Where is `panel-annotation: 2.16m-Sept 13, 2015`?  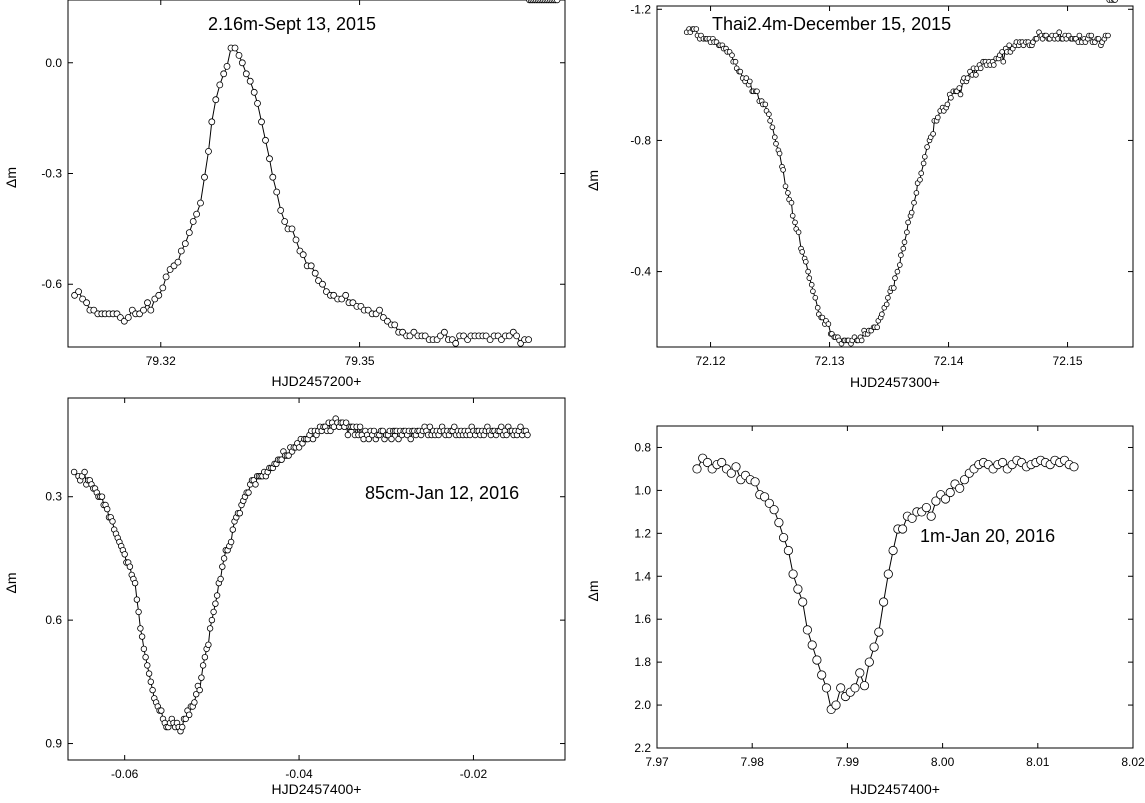 panel-annotation: 2.16m-Sept 13, 2015 is located at coordinates (292, 24).